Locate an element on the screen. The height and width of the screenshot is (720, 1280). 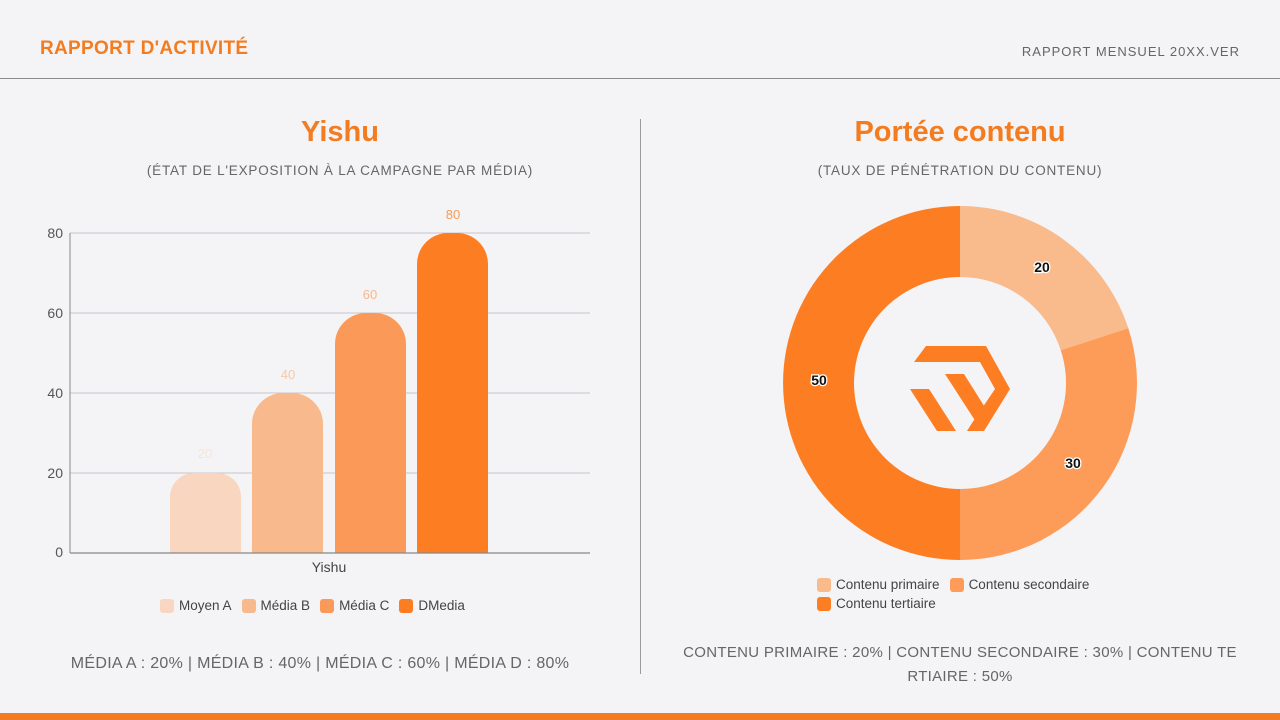
bar-dmedia is located at coordinates (452, 393).